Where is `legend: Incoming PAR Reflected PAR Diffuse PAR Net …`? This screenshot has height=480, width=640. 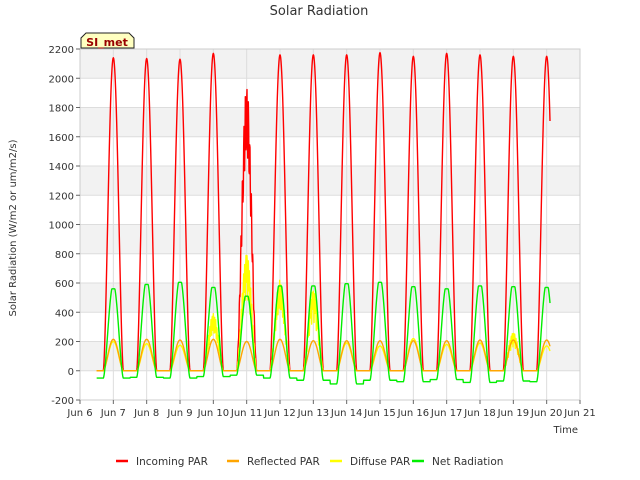 legend: Incoming PAR Reflected PAR Diffuse PAR Net … is located at coordinates (309, 462).